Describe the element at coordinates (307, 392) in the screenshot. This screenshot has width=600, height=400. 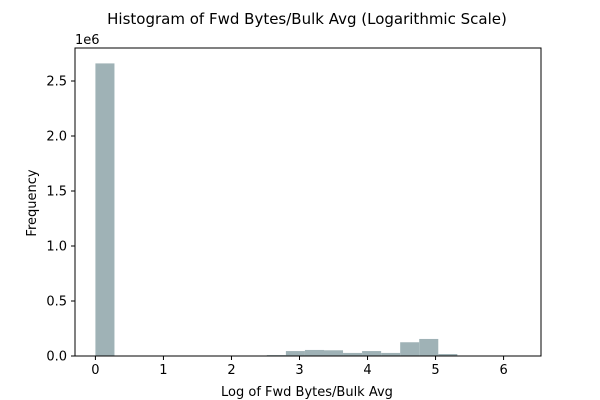
I see `x-axis-label: Log of Fwd Bytes/Bulk Avg` at that location.